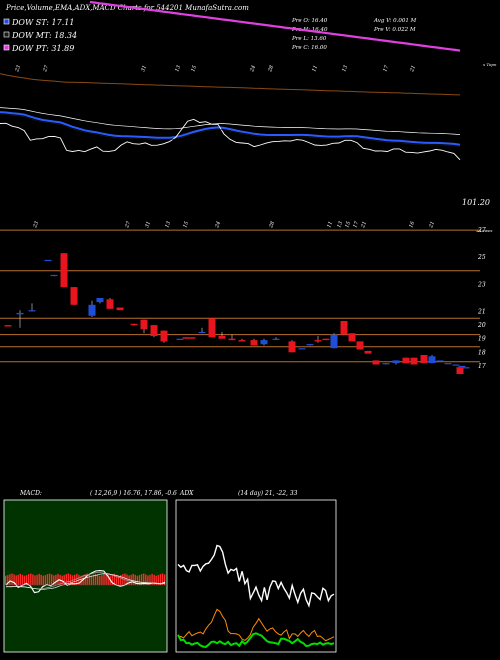 The image size is (500, 660). What do you see at coordinates (253, 69) in the screenshot?
I see `ema-date-tick: 24` at bounding box center [253, 69].